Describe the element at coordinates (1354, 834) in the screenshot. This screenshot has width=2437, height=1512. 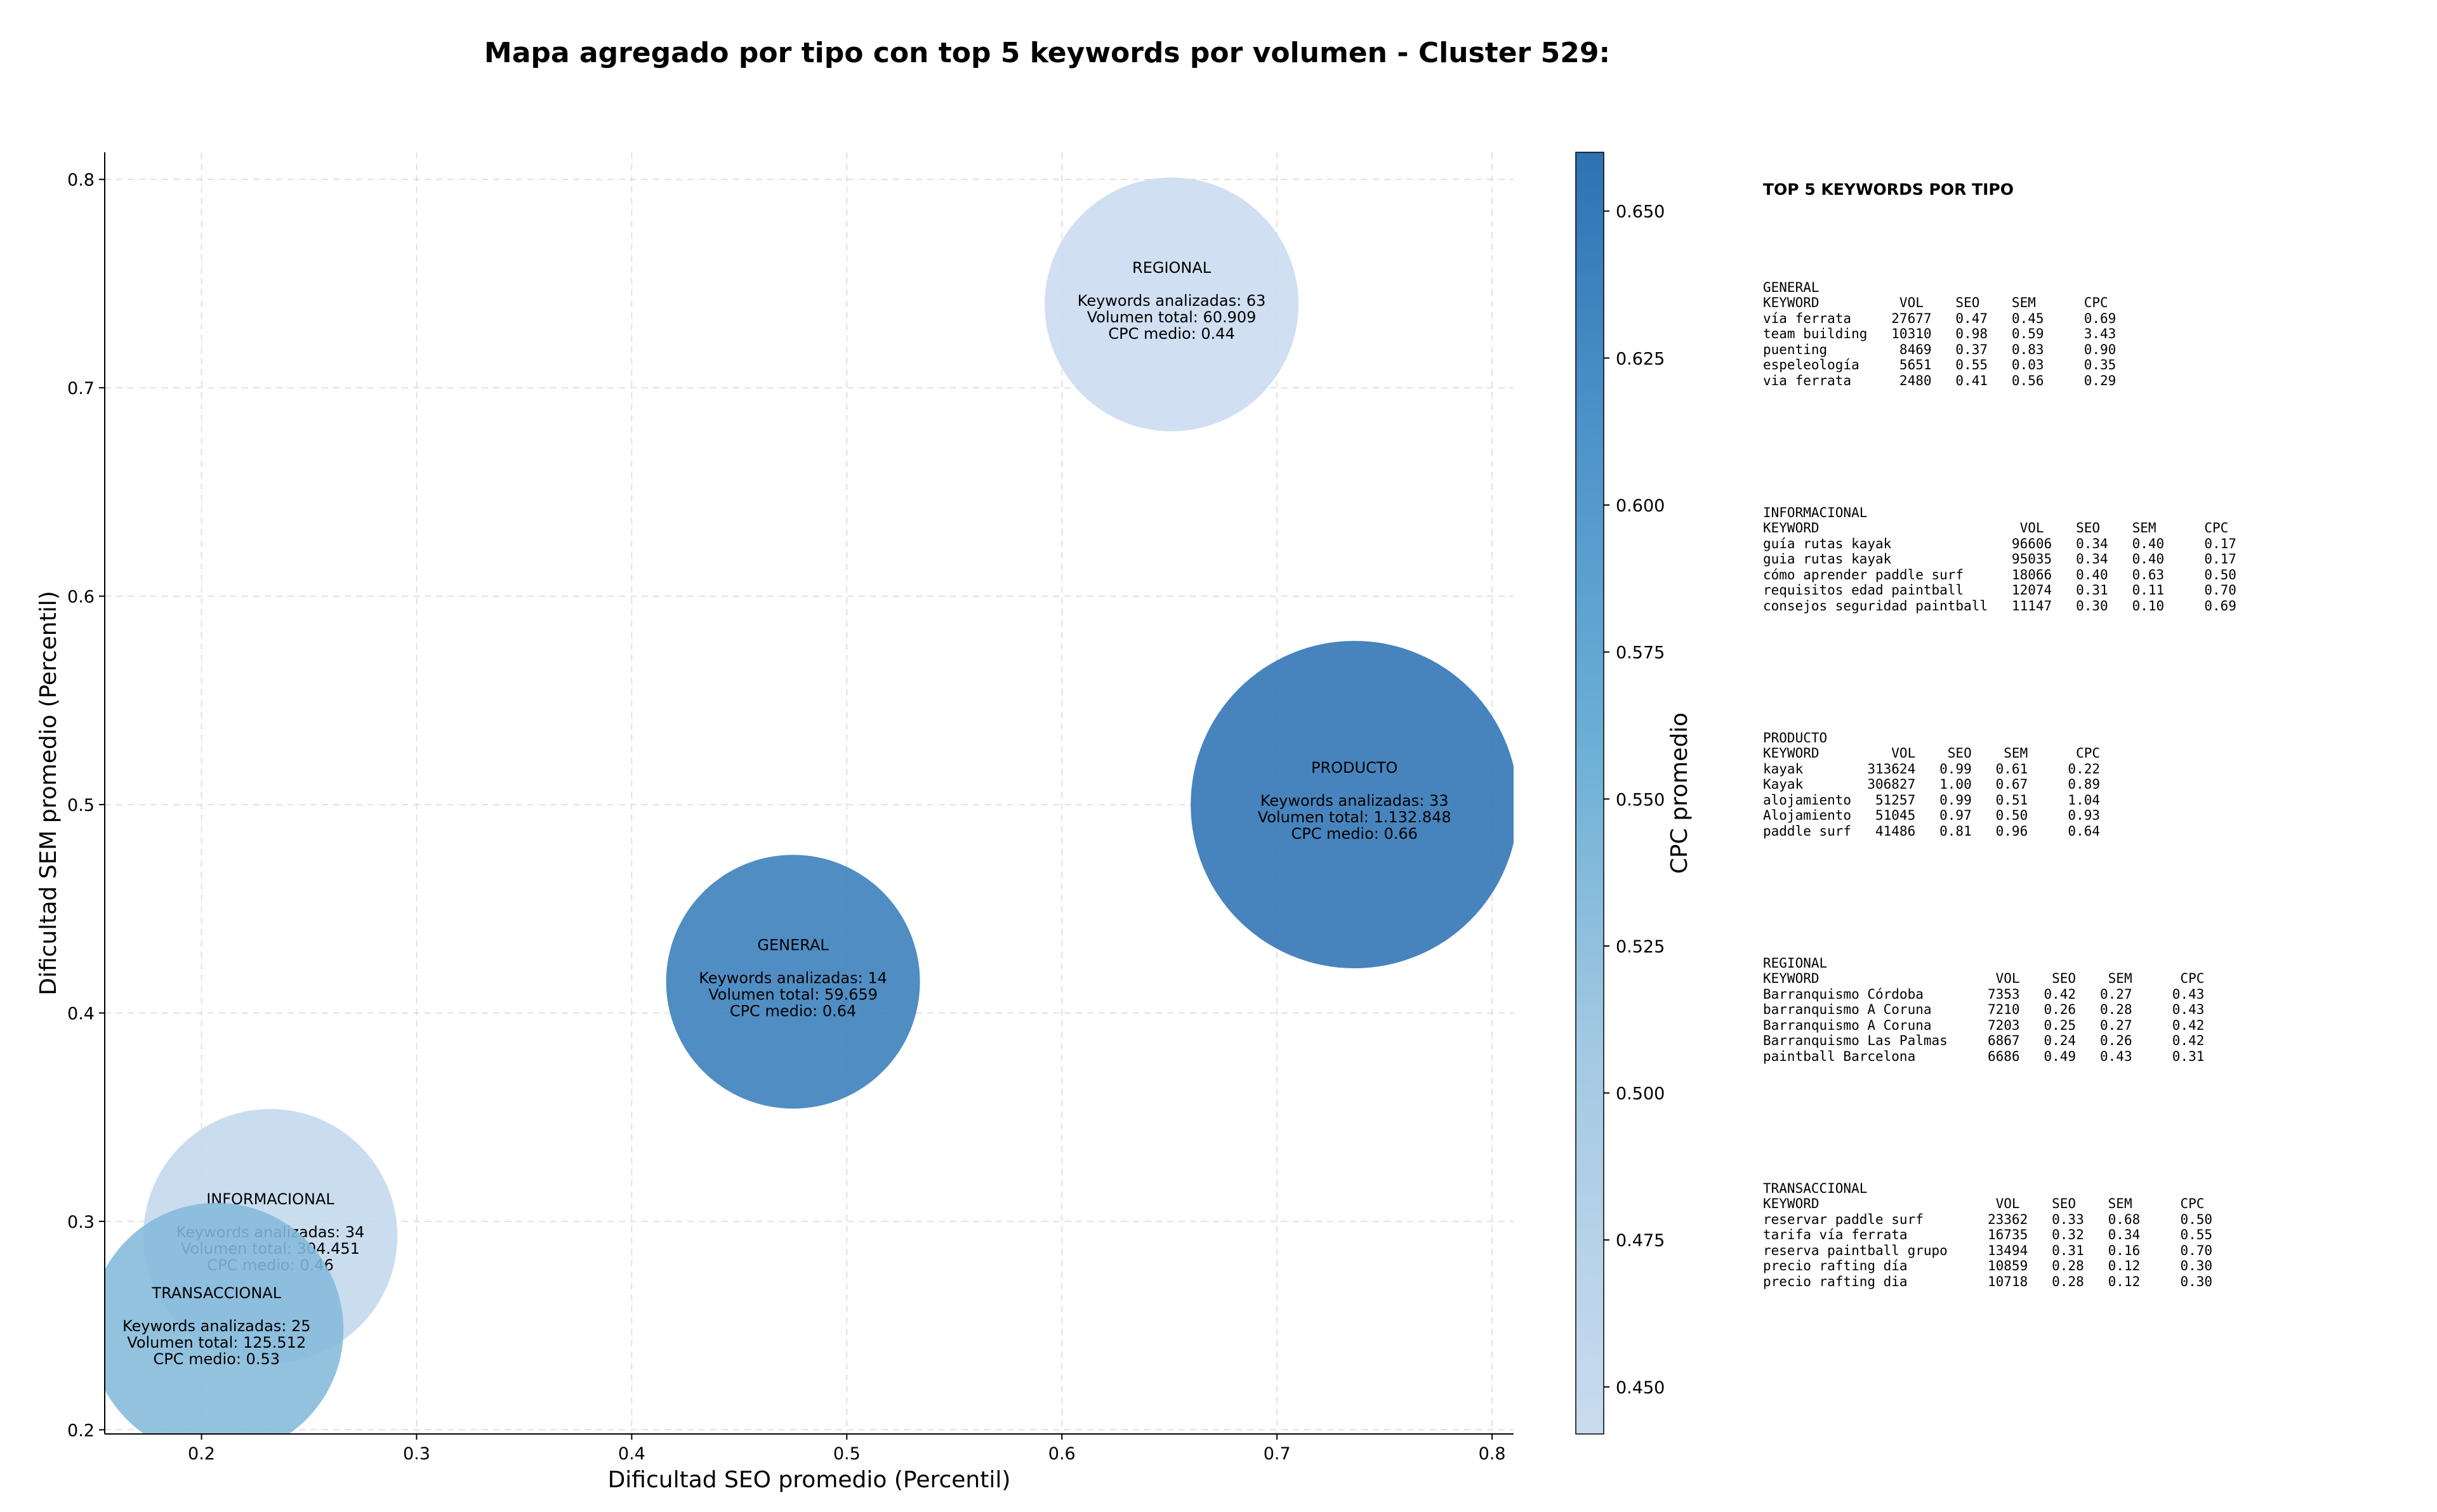
I see `bubble-label-line3: CPC medio: 0.66` at that location.